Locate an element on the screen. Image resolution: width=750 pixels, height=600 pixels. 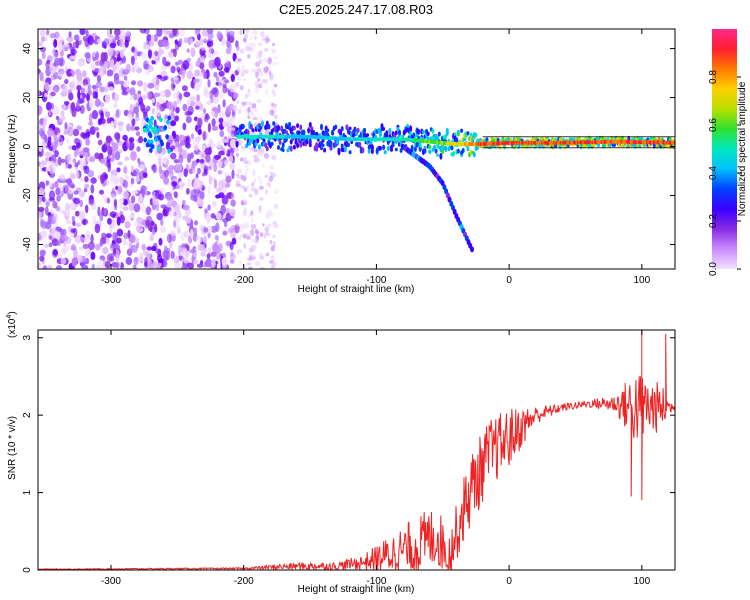
y-tick-label: 0 is located at coordinates (27, 570).